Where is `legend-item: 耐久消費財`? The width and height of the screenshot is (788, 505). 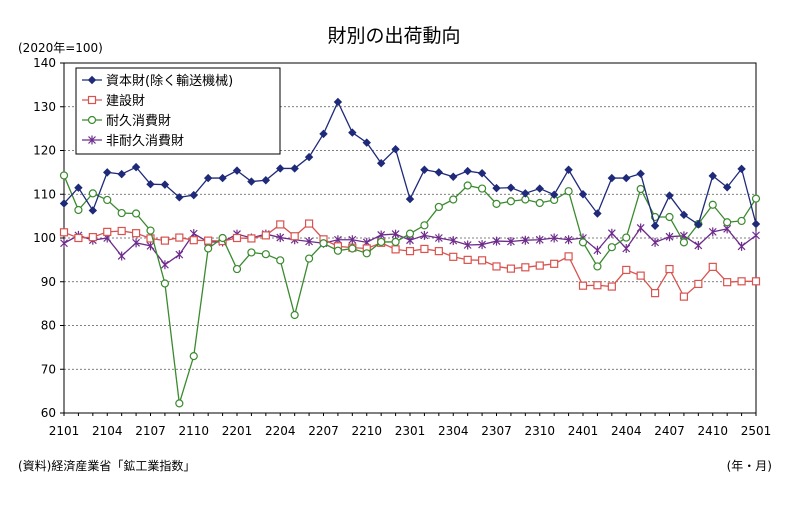 legend-item: 耐久消費財 is located at coordinates (126, 121).